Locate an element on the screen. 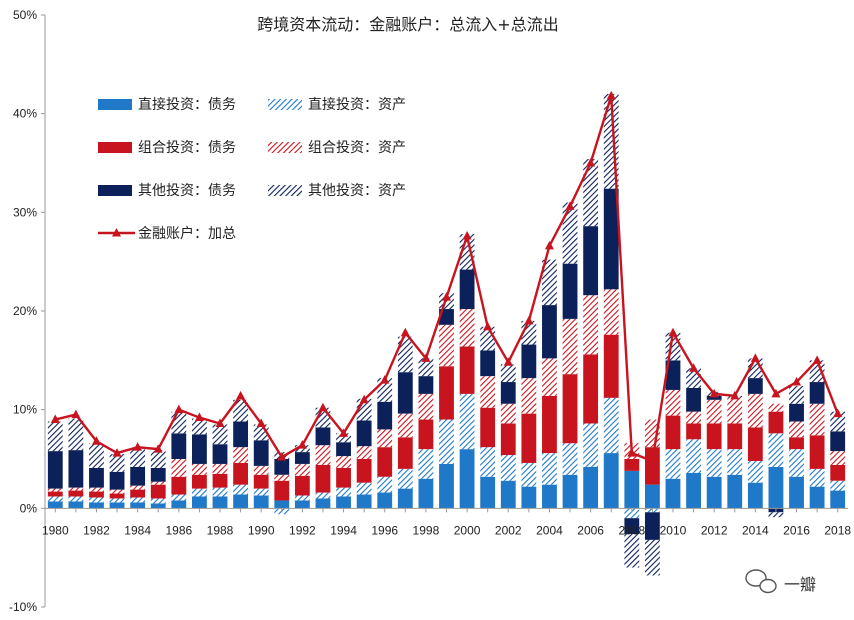 The height and width of the screenshot is (620, 854). bar-segment-1994-s4 is located at coordinates (343, 449).